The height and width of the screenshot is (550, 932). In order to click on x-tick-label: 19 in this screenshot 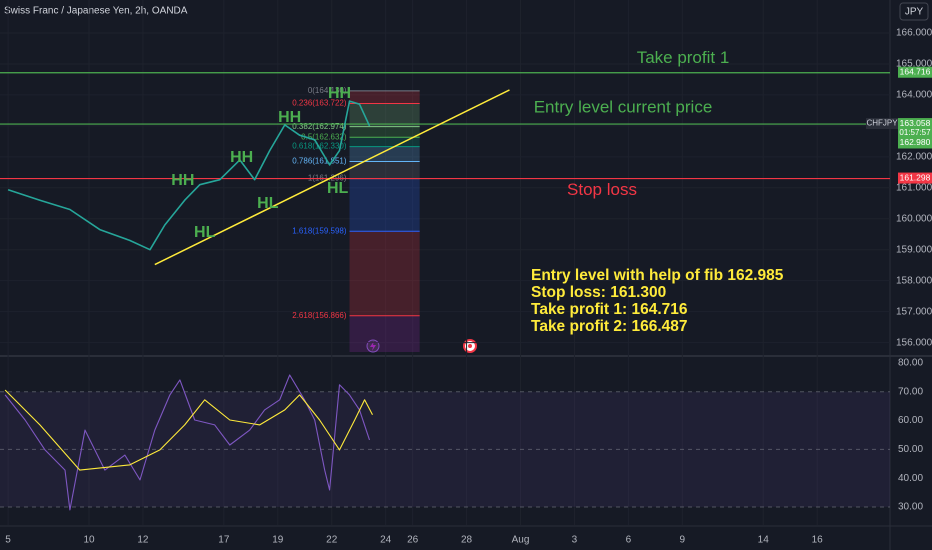, I will do `click(278, 540)`.